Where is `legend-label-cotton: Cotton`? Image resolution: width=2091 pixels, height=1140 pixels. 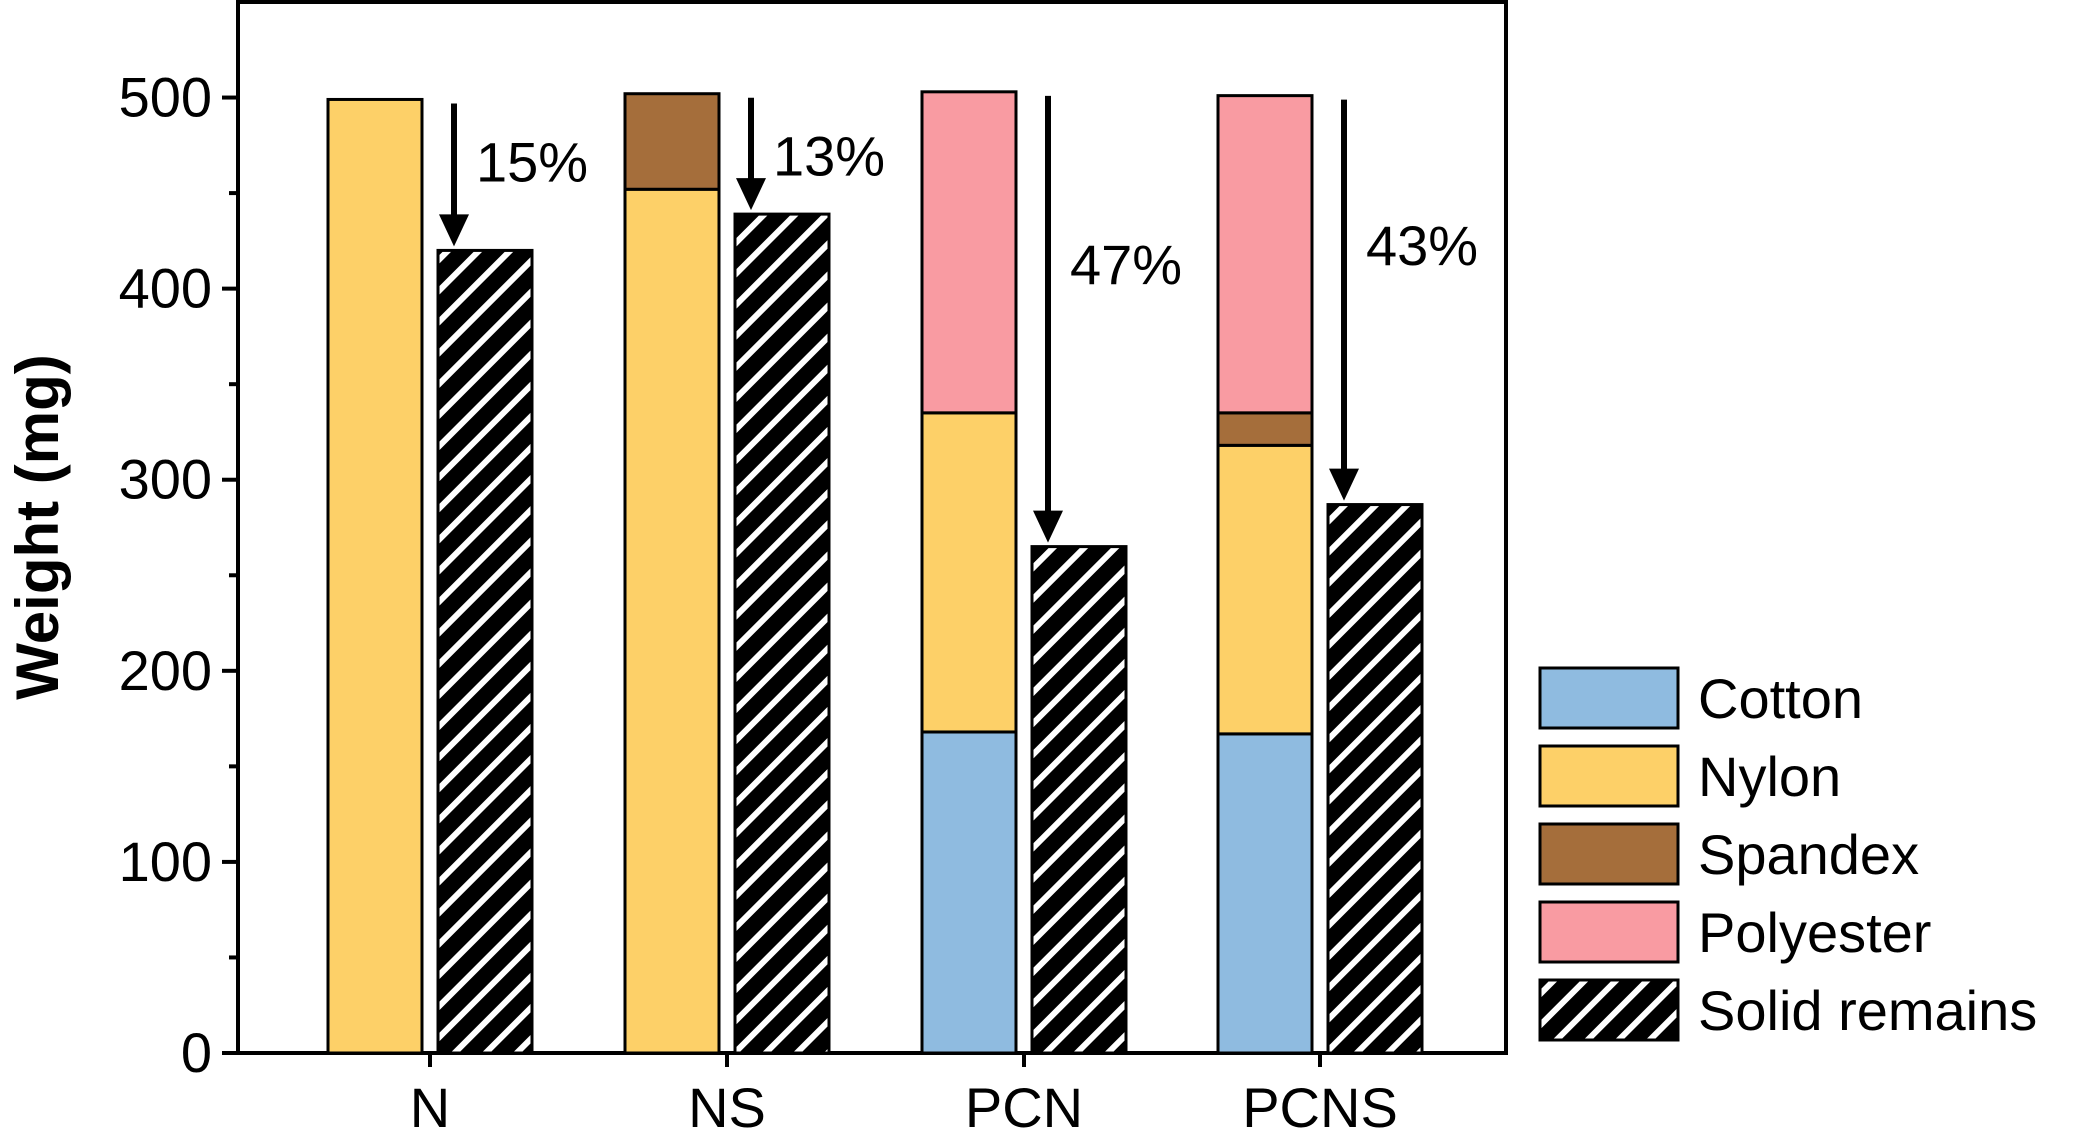 legend-label-cotton: Cotton is located at coordinates (1780, 698).